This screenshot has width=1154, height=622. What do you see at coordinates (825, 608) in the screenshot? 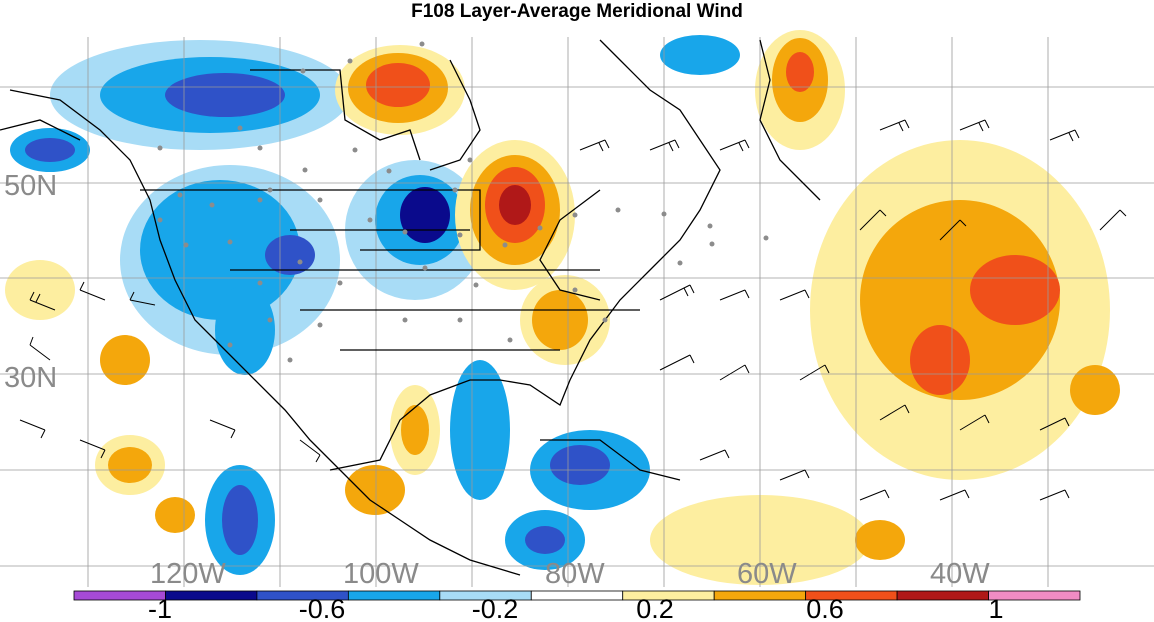
I see `colorbar-label-06: 0.6` at bounding box center [825, 608].